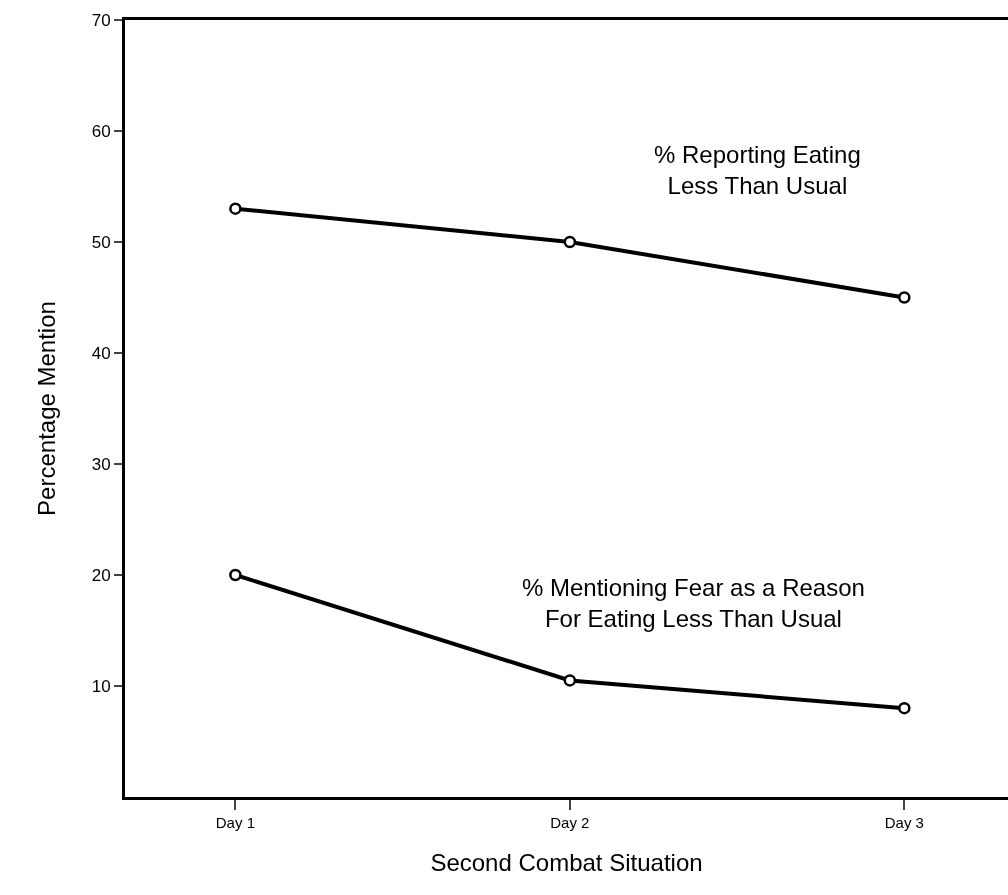  I want to click on y-axis-title: Percentage Mention, so click(46, 408).